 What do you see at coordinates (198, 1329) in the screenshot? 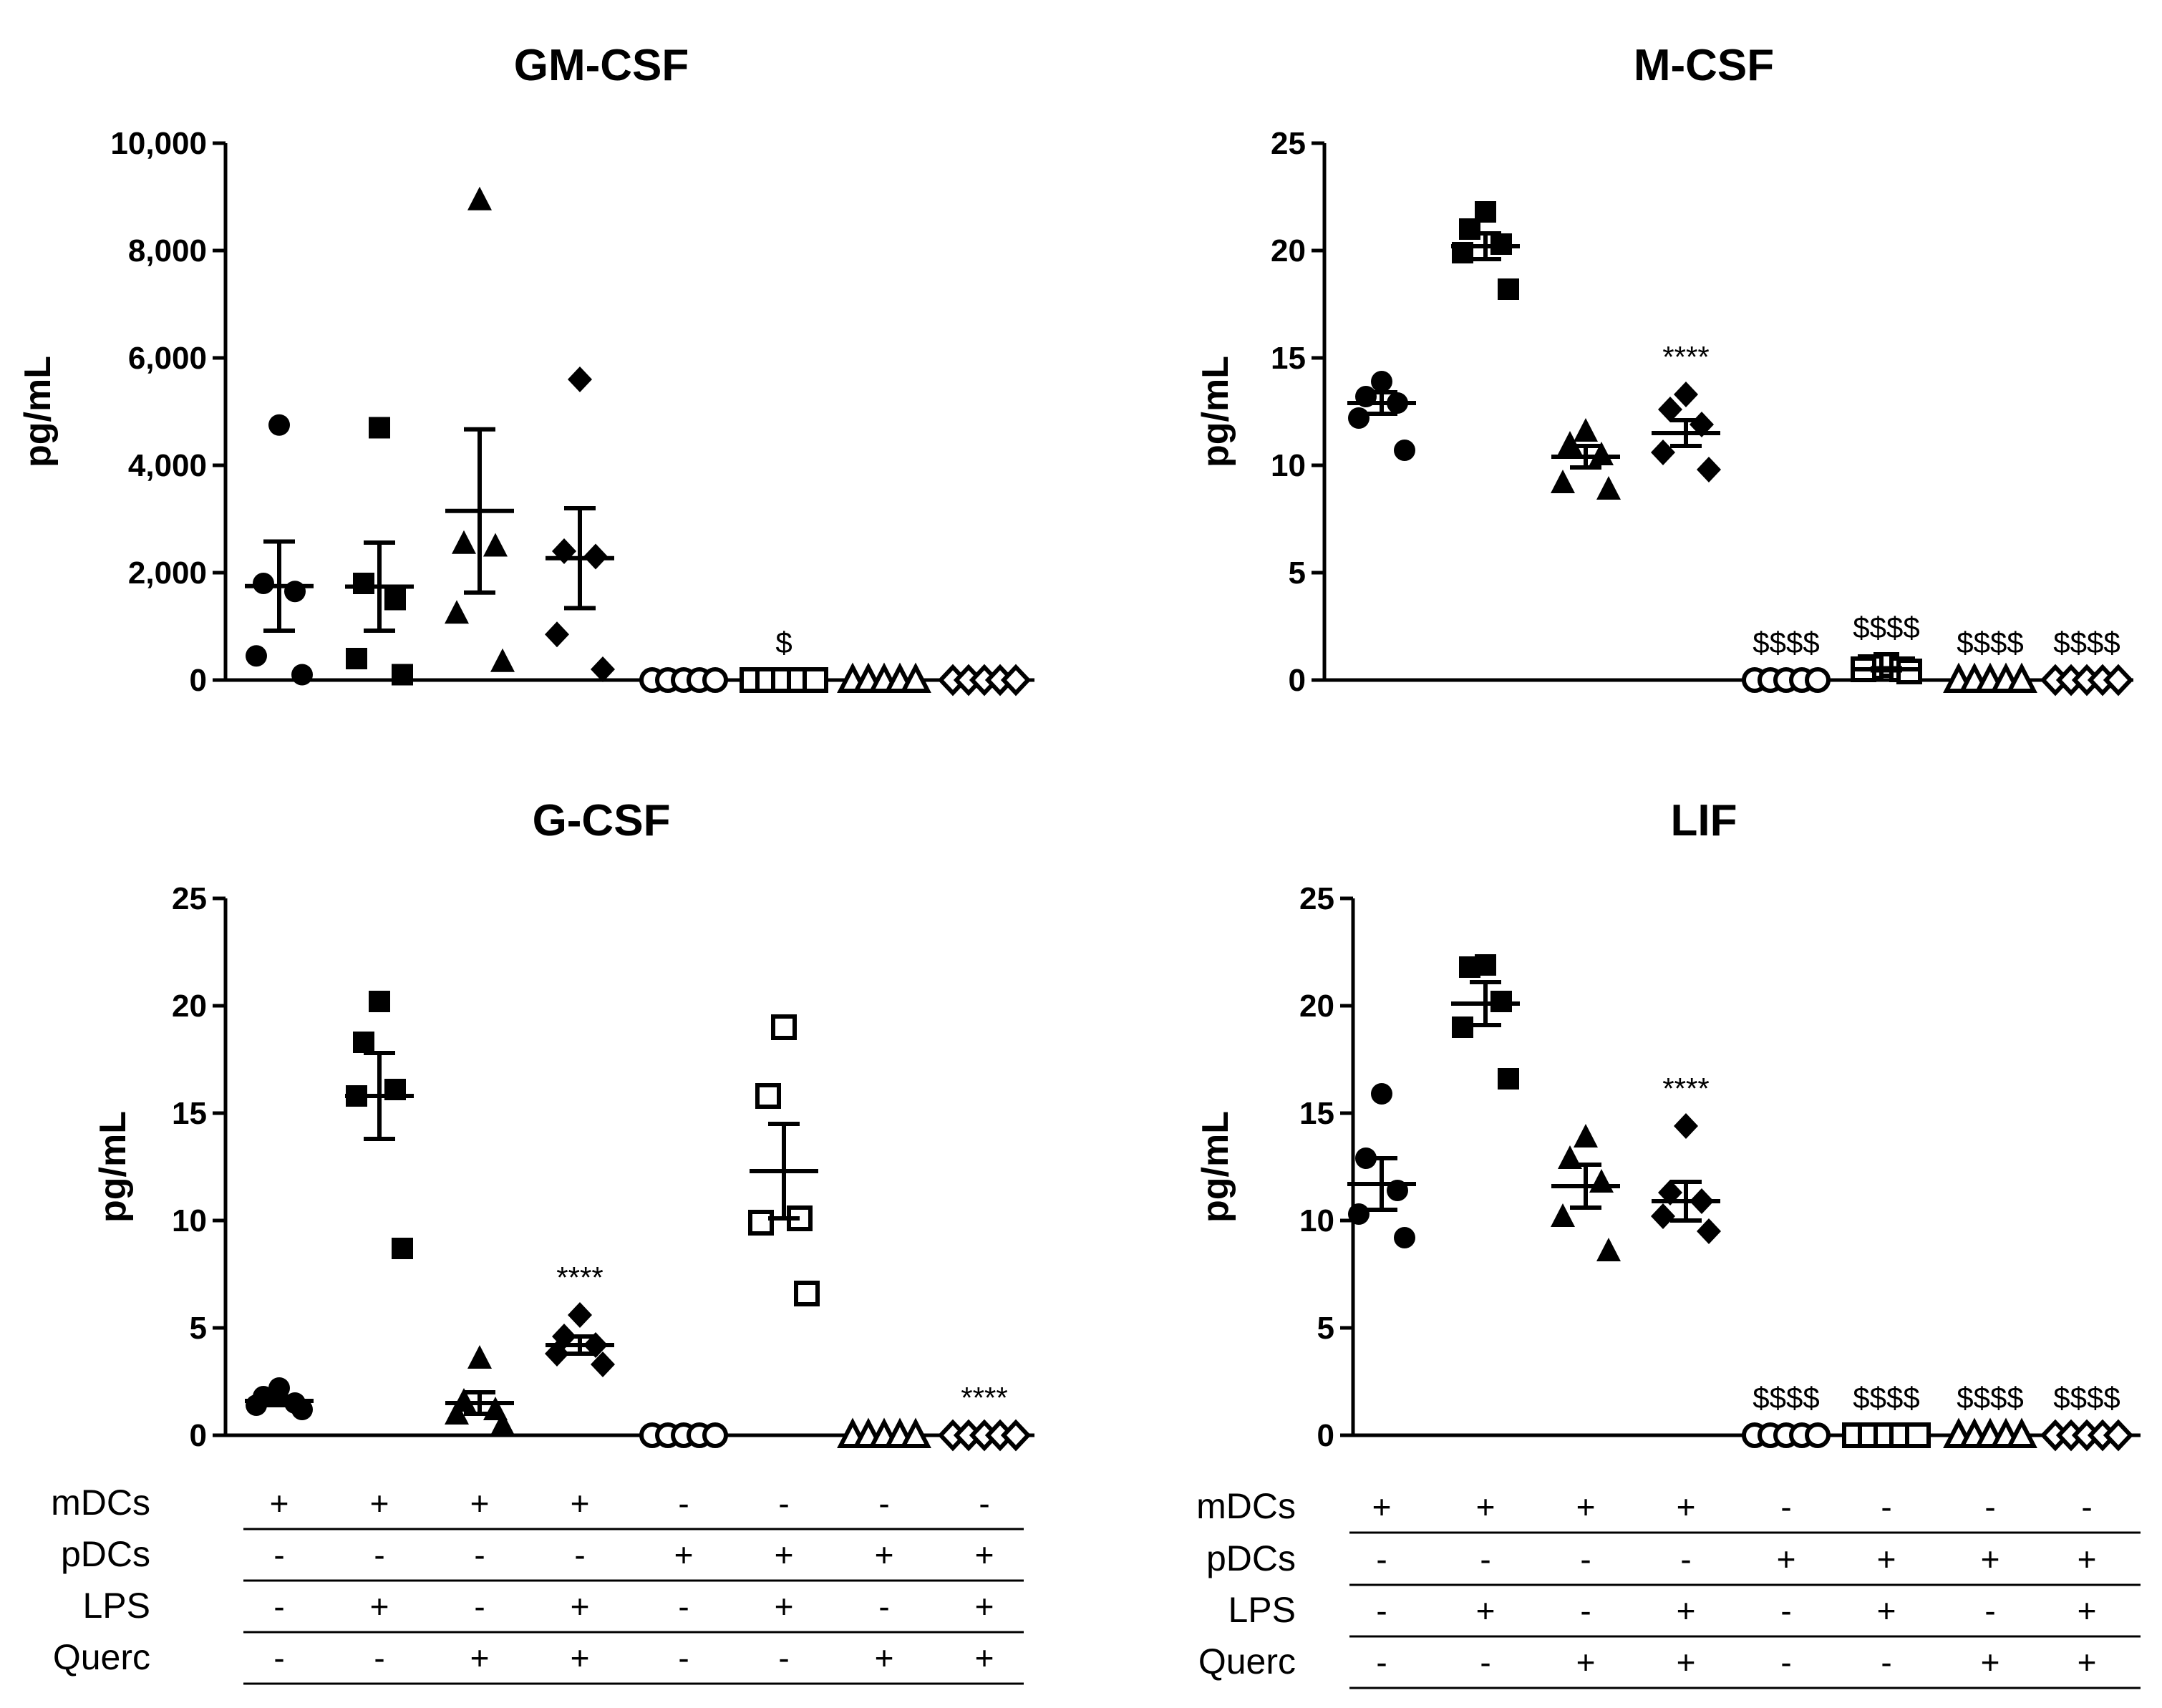
I see `y-tick-label: 5` at bounding box center [198, 1329].